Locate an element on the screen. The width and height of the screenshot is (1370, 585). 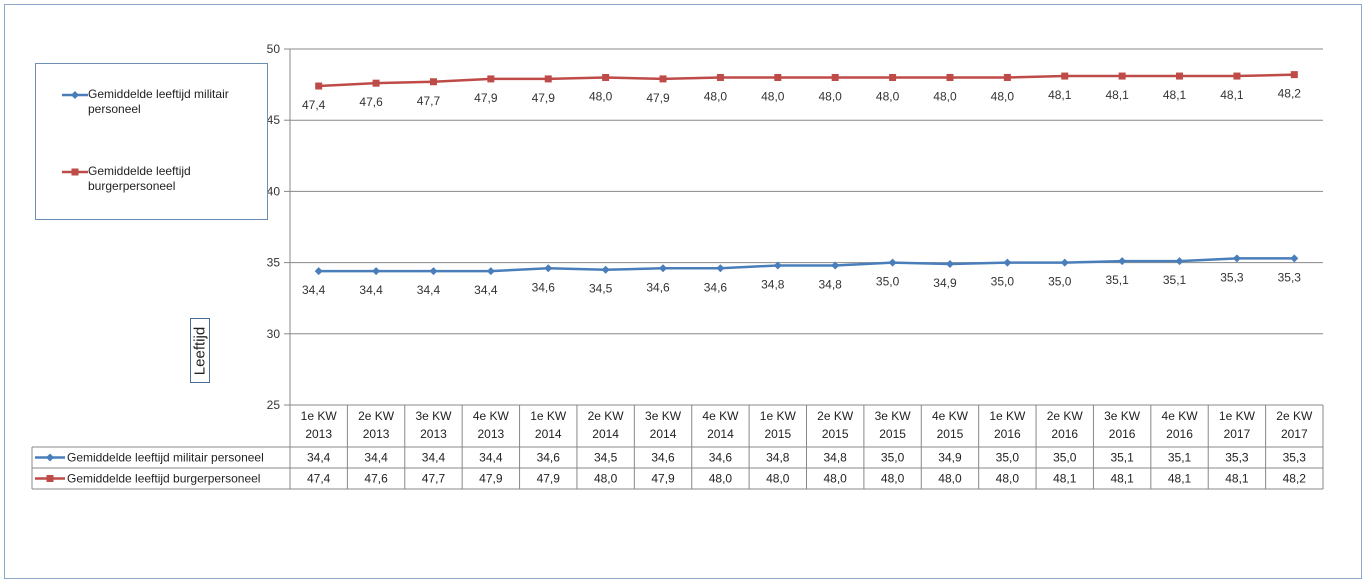
x-tick-label: 3e KW is located at coordinates (663, 416).